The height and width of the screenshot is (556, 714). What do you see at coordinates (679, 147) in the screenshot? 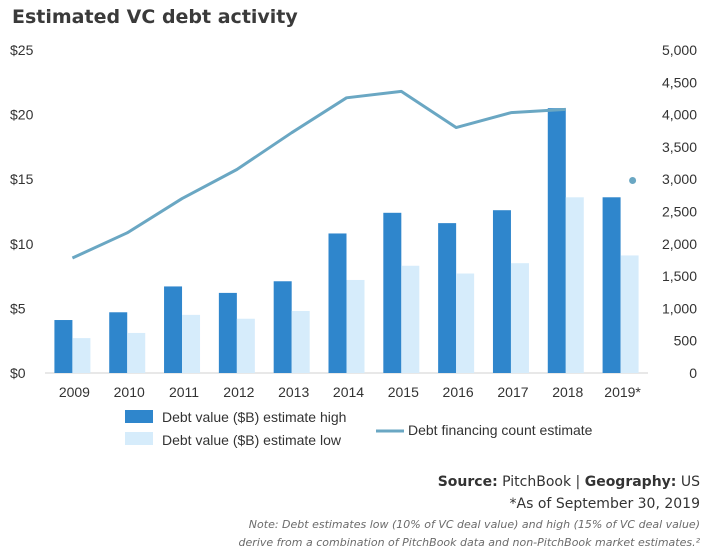
I see `y-right-tick-label: 3,500` at bounding box center [679, 147].